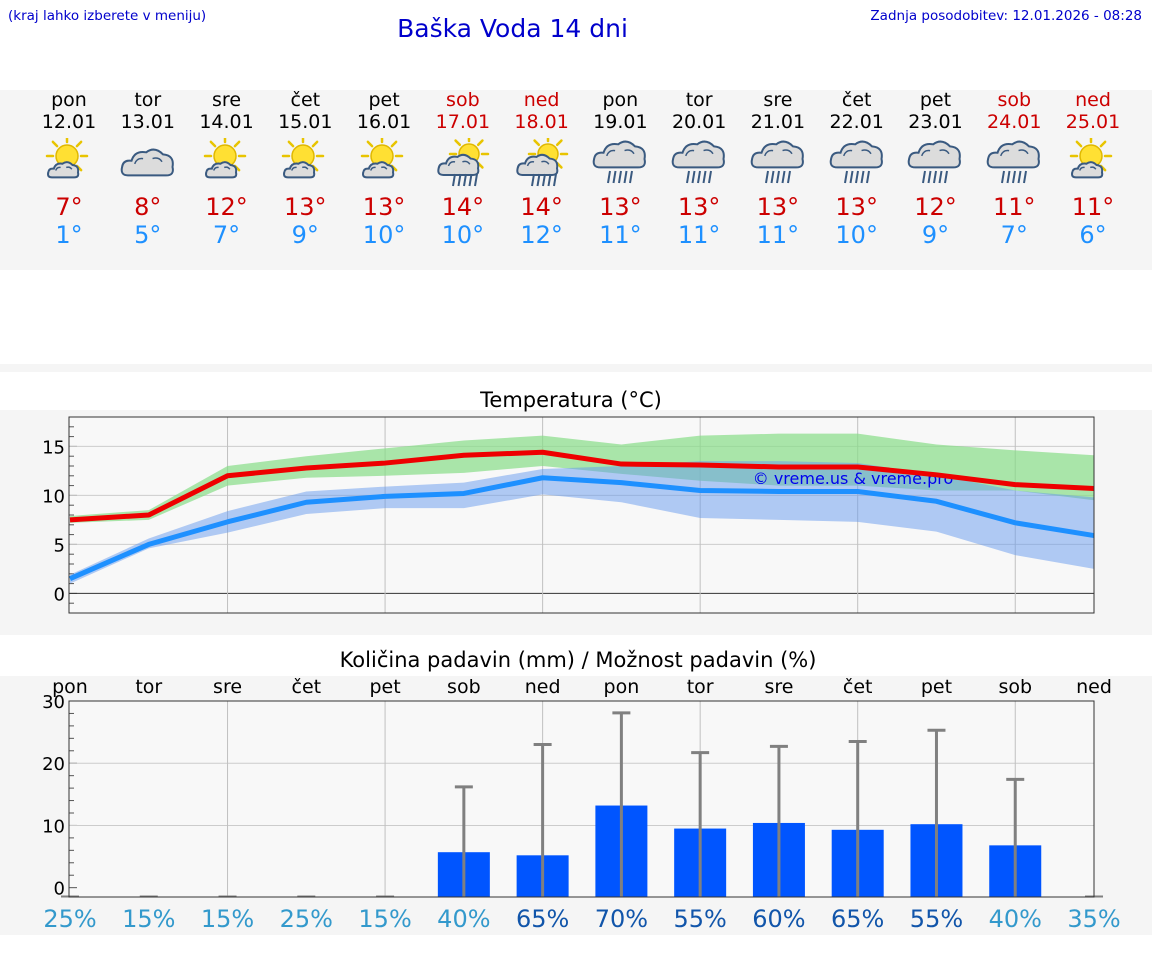 Image resolution: width=1152 pixels, height=975 pixels. What do you see at coordinates (305, 122) in the screenshot?
I see `day-date: 15.01` at bounding box center [305, 122].